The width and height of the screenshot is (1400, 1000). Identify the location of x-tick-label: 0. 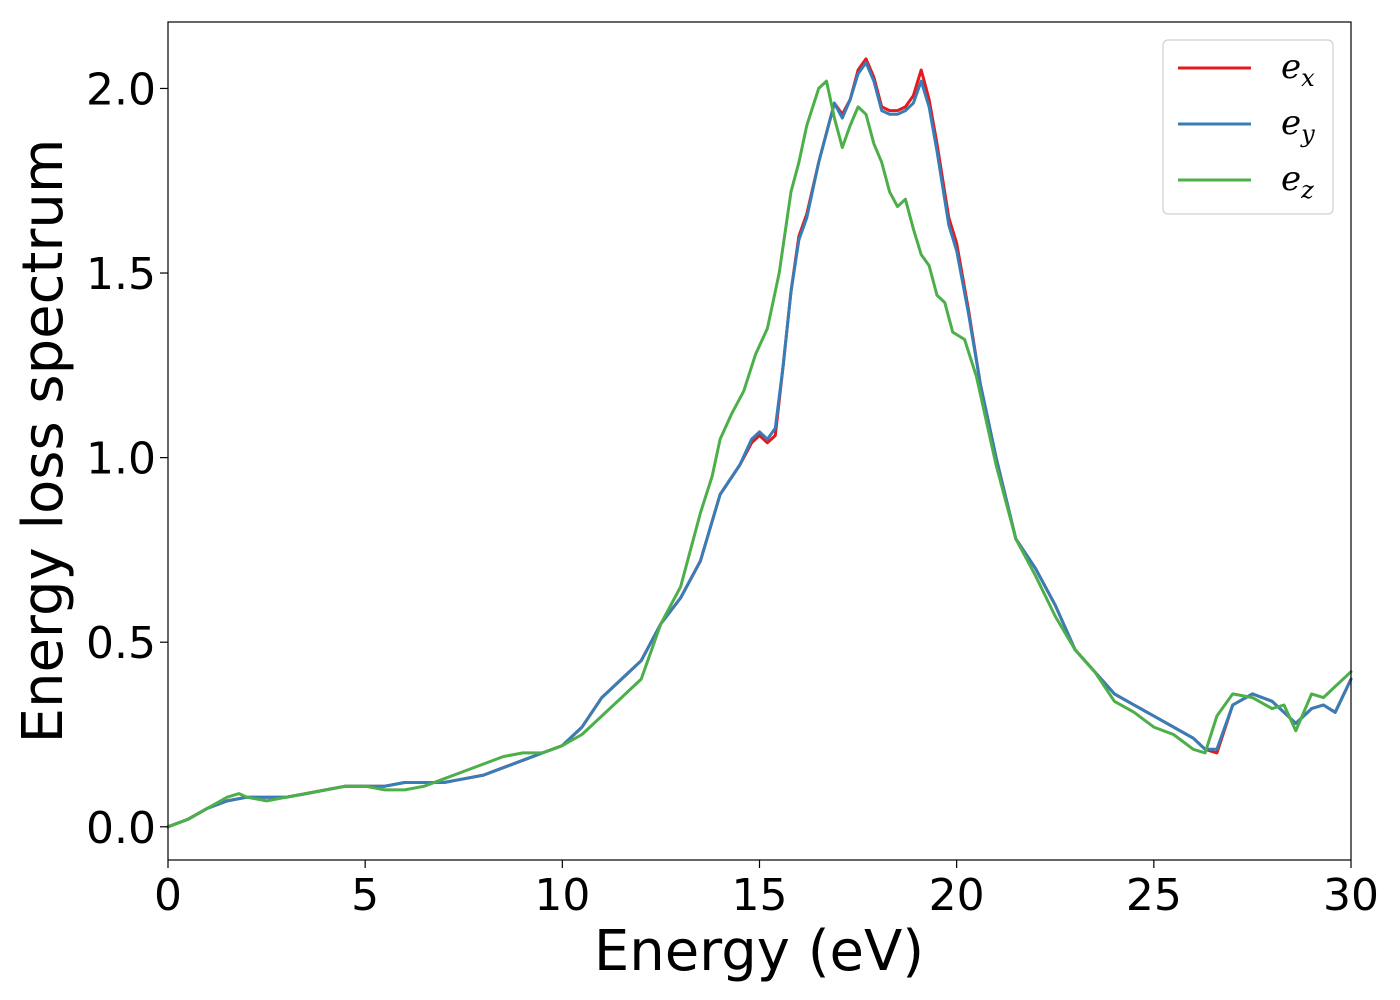
(168, 895).